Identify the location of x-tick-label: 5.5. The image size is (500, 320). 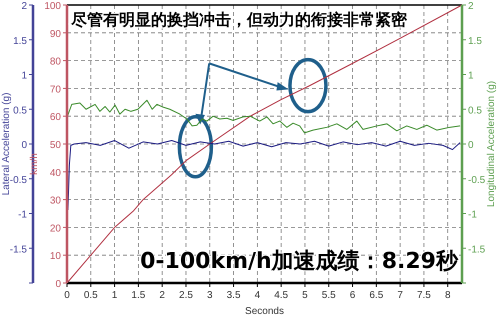
(329, 295).